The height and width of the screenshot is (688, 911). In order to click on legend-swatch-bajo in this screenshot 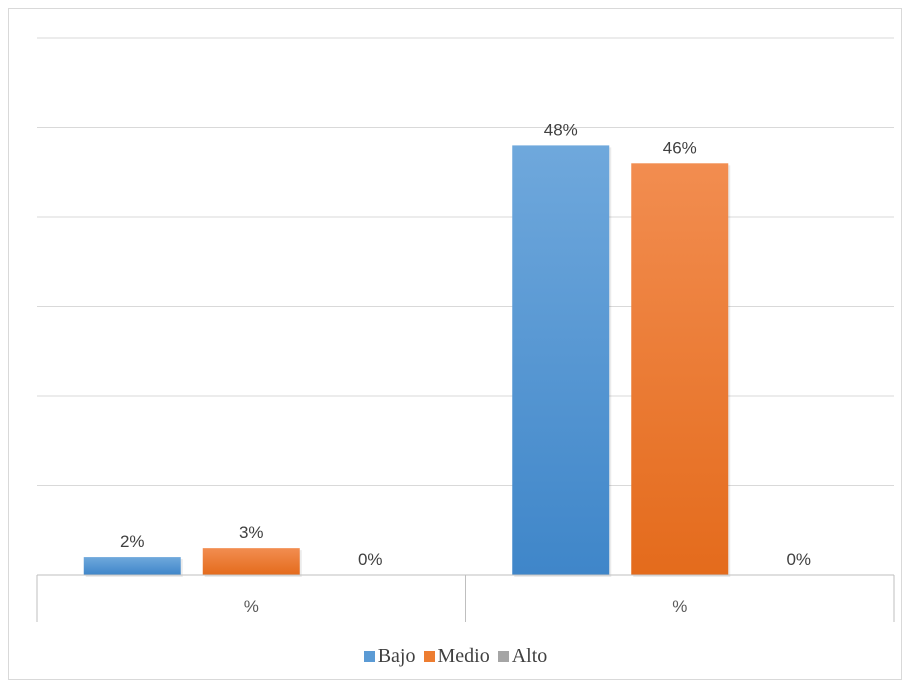, I will do `click(369, 656)`.